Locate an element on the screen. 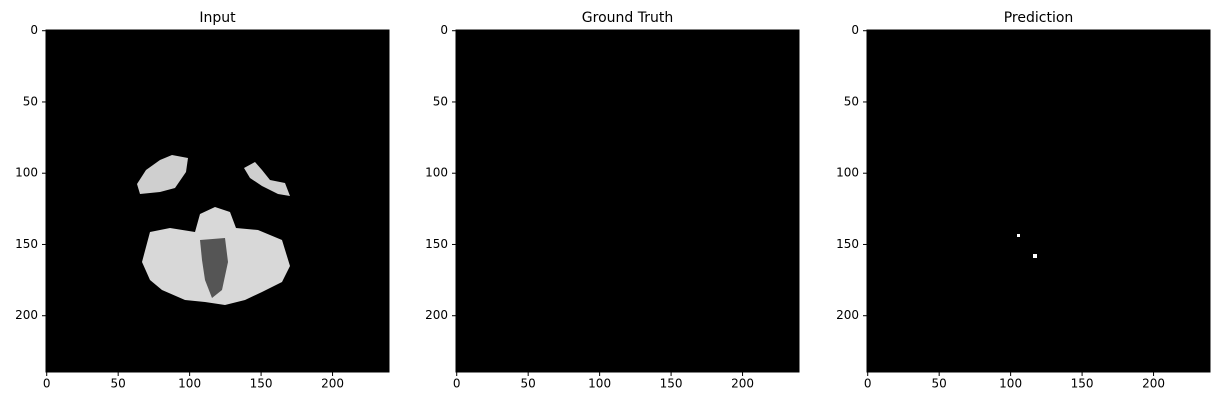 The image size is (1222, 411). panel-title: Ground Truth is located at coordinates (627, 18).